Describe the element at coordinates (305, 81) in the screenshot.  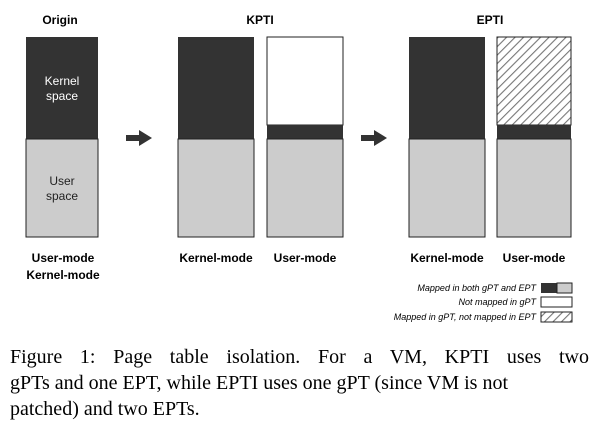
I see `kpti-user-pt-unmapped` at that location.